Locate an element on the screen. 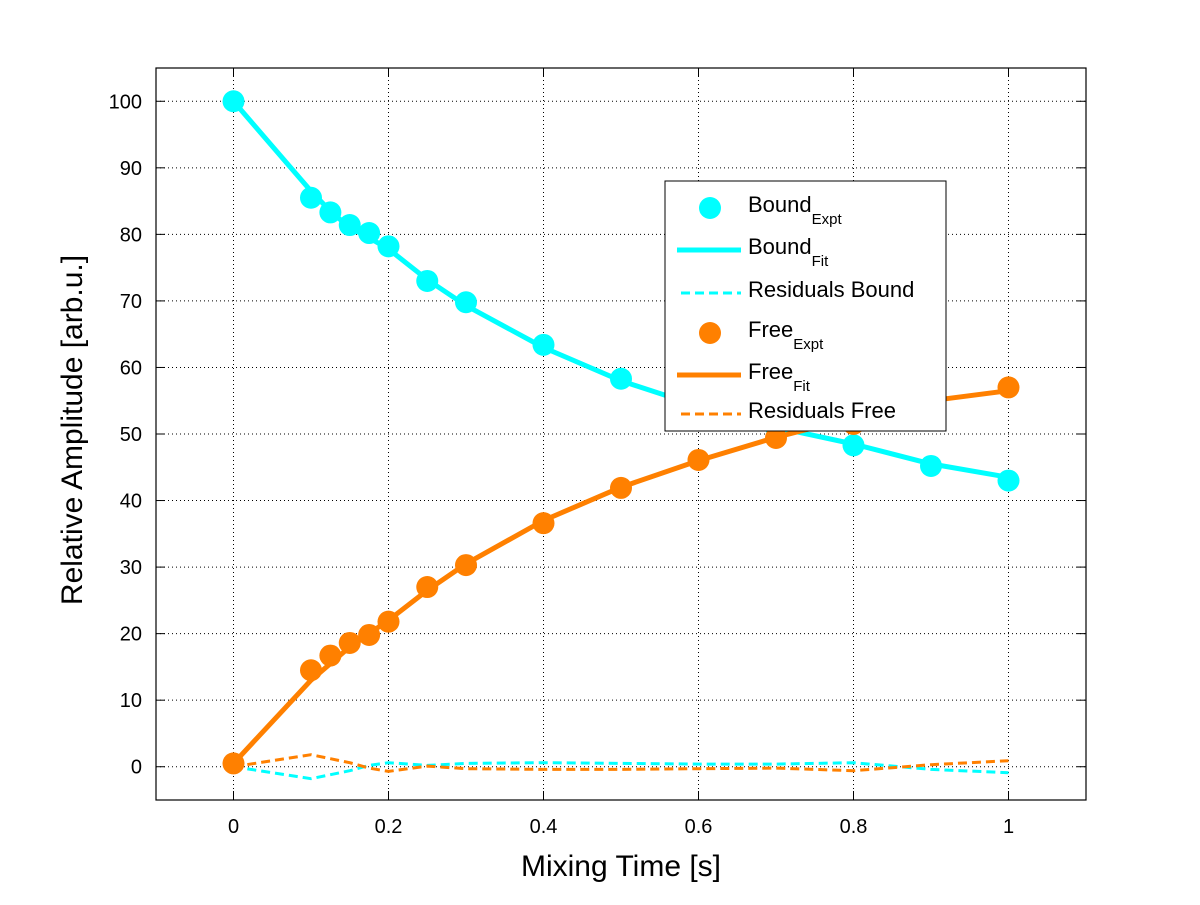 Image resolution: width=1200 pixels, height=905 pixels. legend-label-residuals-bound: Residuals Bound is located at coordinates (831, 289).